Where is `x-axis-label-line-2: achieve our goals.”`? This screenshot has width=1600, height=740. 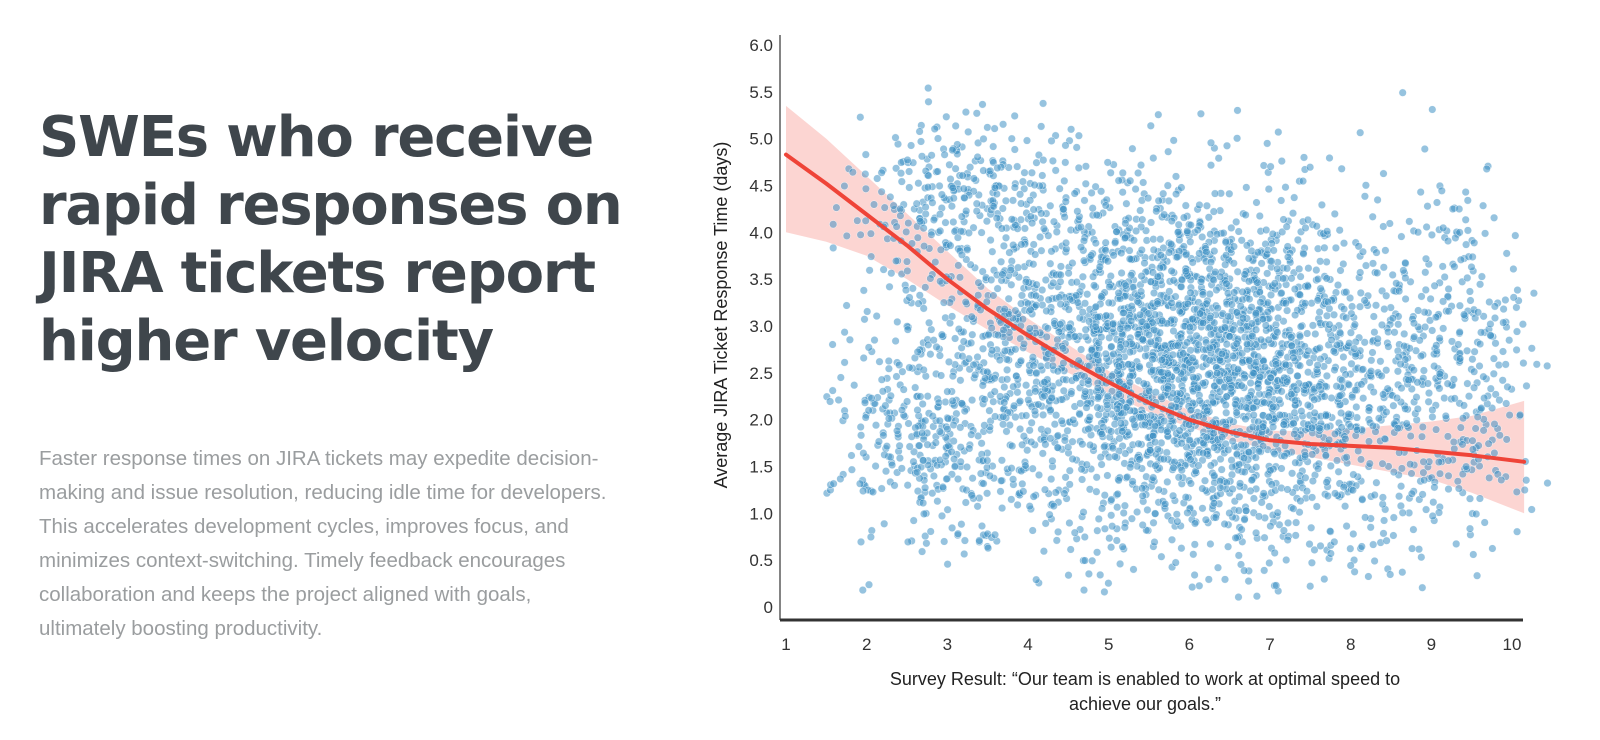
x-axis-label-line-2: achieve our goals.” is located at coordinates (1145, 704).